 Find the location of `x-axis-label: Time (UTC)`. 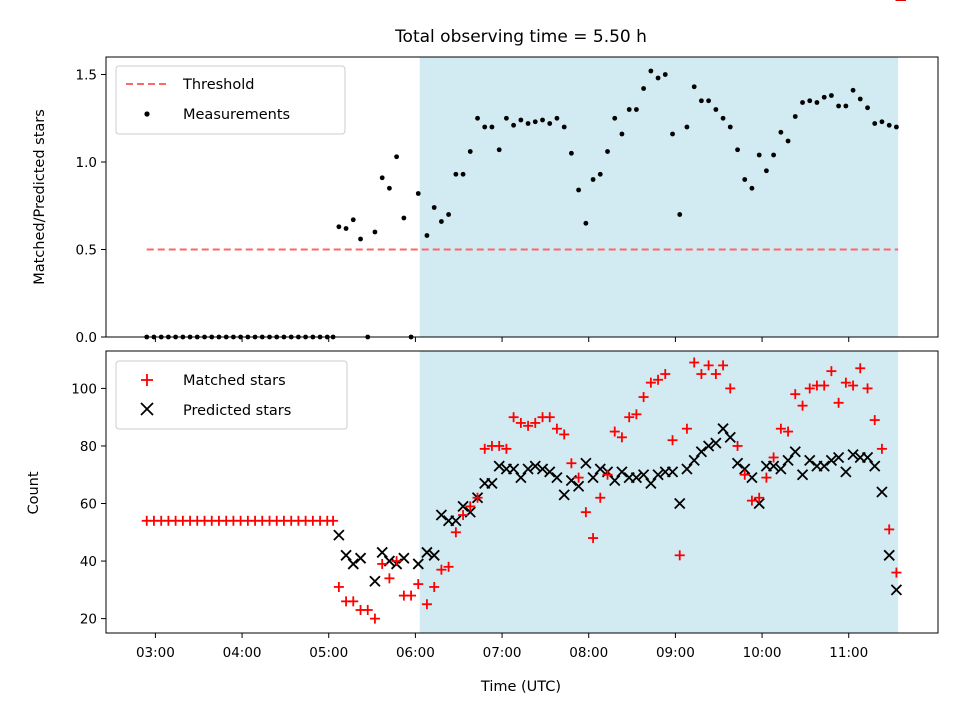

x-axis-label: Time (UTC) is located at coordinates (520, 687).